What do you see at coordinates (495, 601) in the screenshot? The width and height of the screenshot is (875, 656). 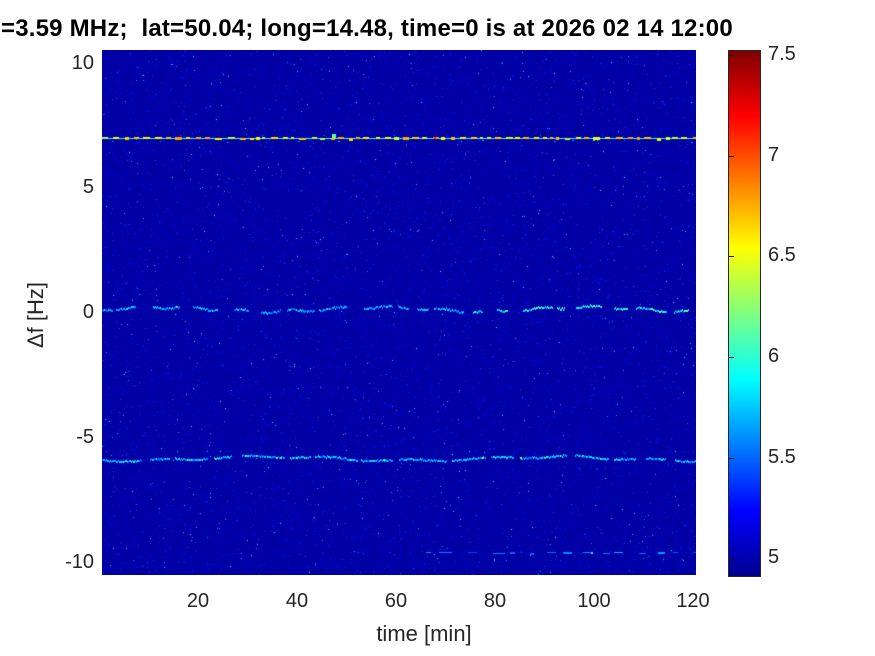 I see `x-tick-label-80: 80` at bounding box center [495, 601].